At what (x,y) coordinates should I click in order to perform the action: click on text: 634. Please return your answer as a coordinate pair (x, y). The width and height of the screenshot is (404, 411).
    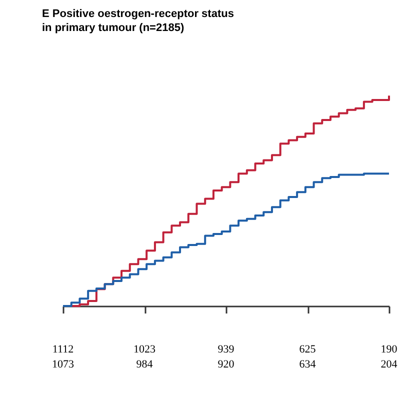
    Looking at the image, I should click on (307, 364).